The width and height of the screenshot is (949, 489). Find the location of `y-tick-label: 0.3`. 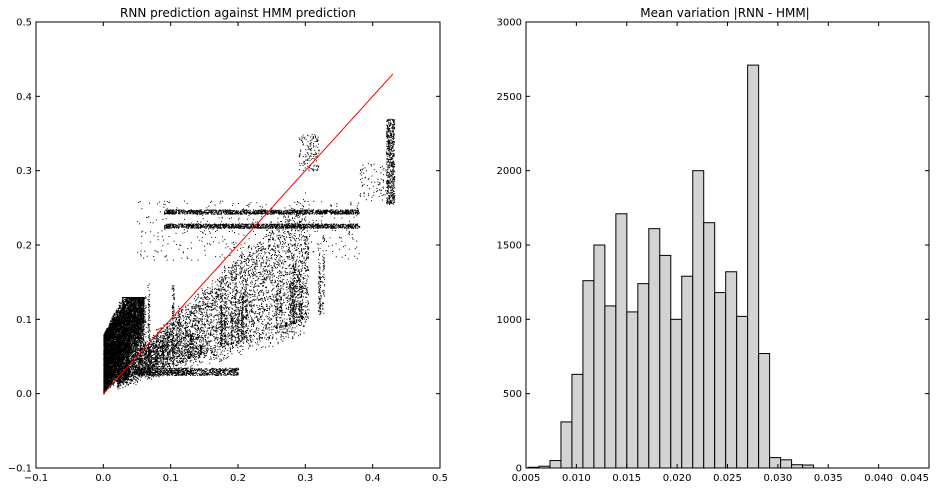

y-tick-label: 0.3 is located at coordinates (24, 171).